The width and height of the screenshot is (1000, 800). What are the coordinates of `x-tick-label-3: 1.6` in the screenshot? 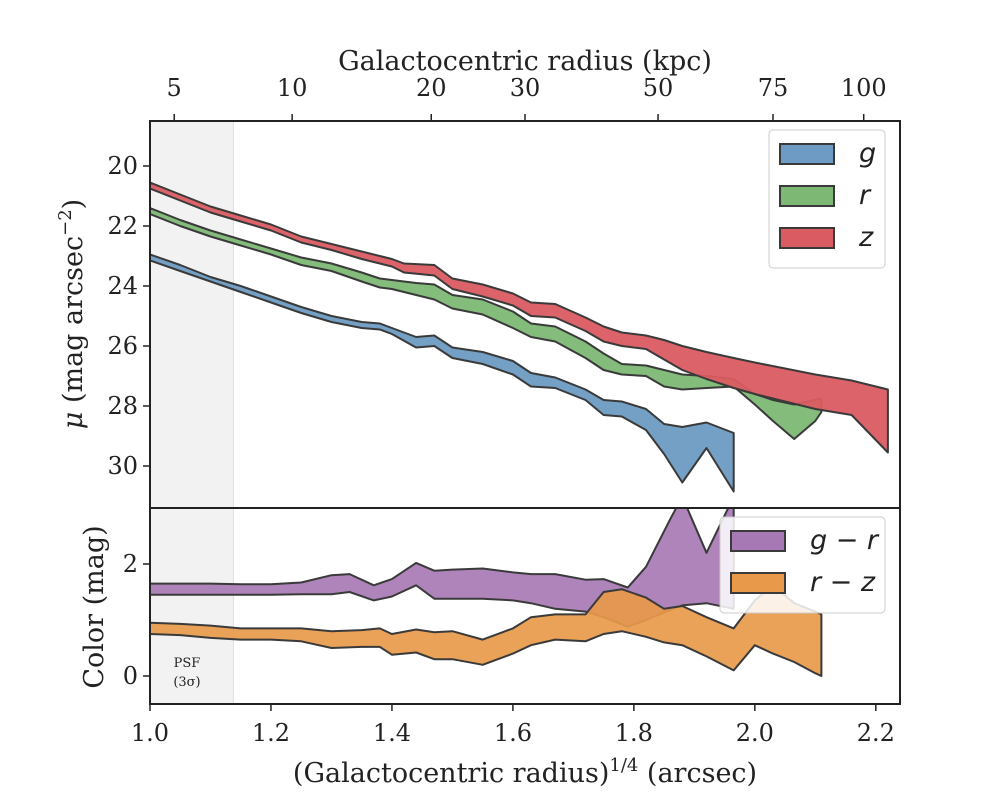 It's located at (513, 733).